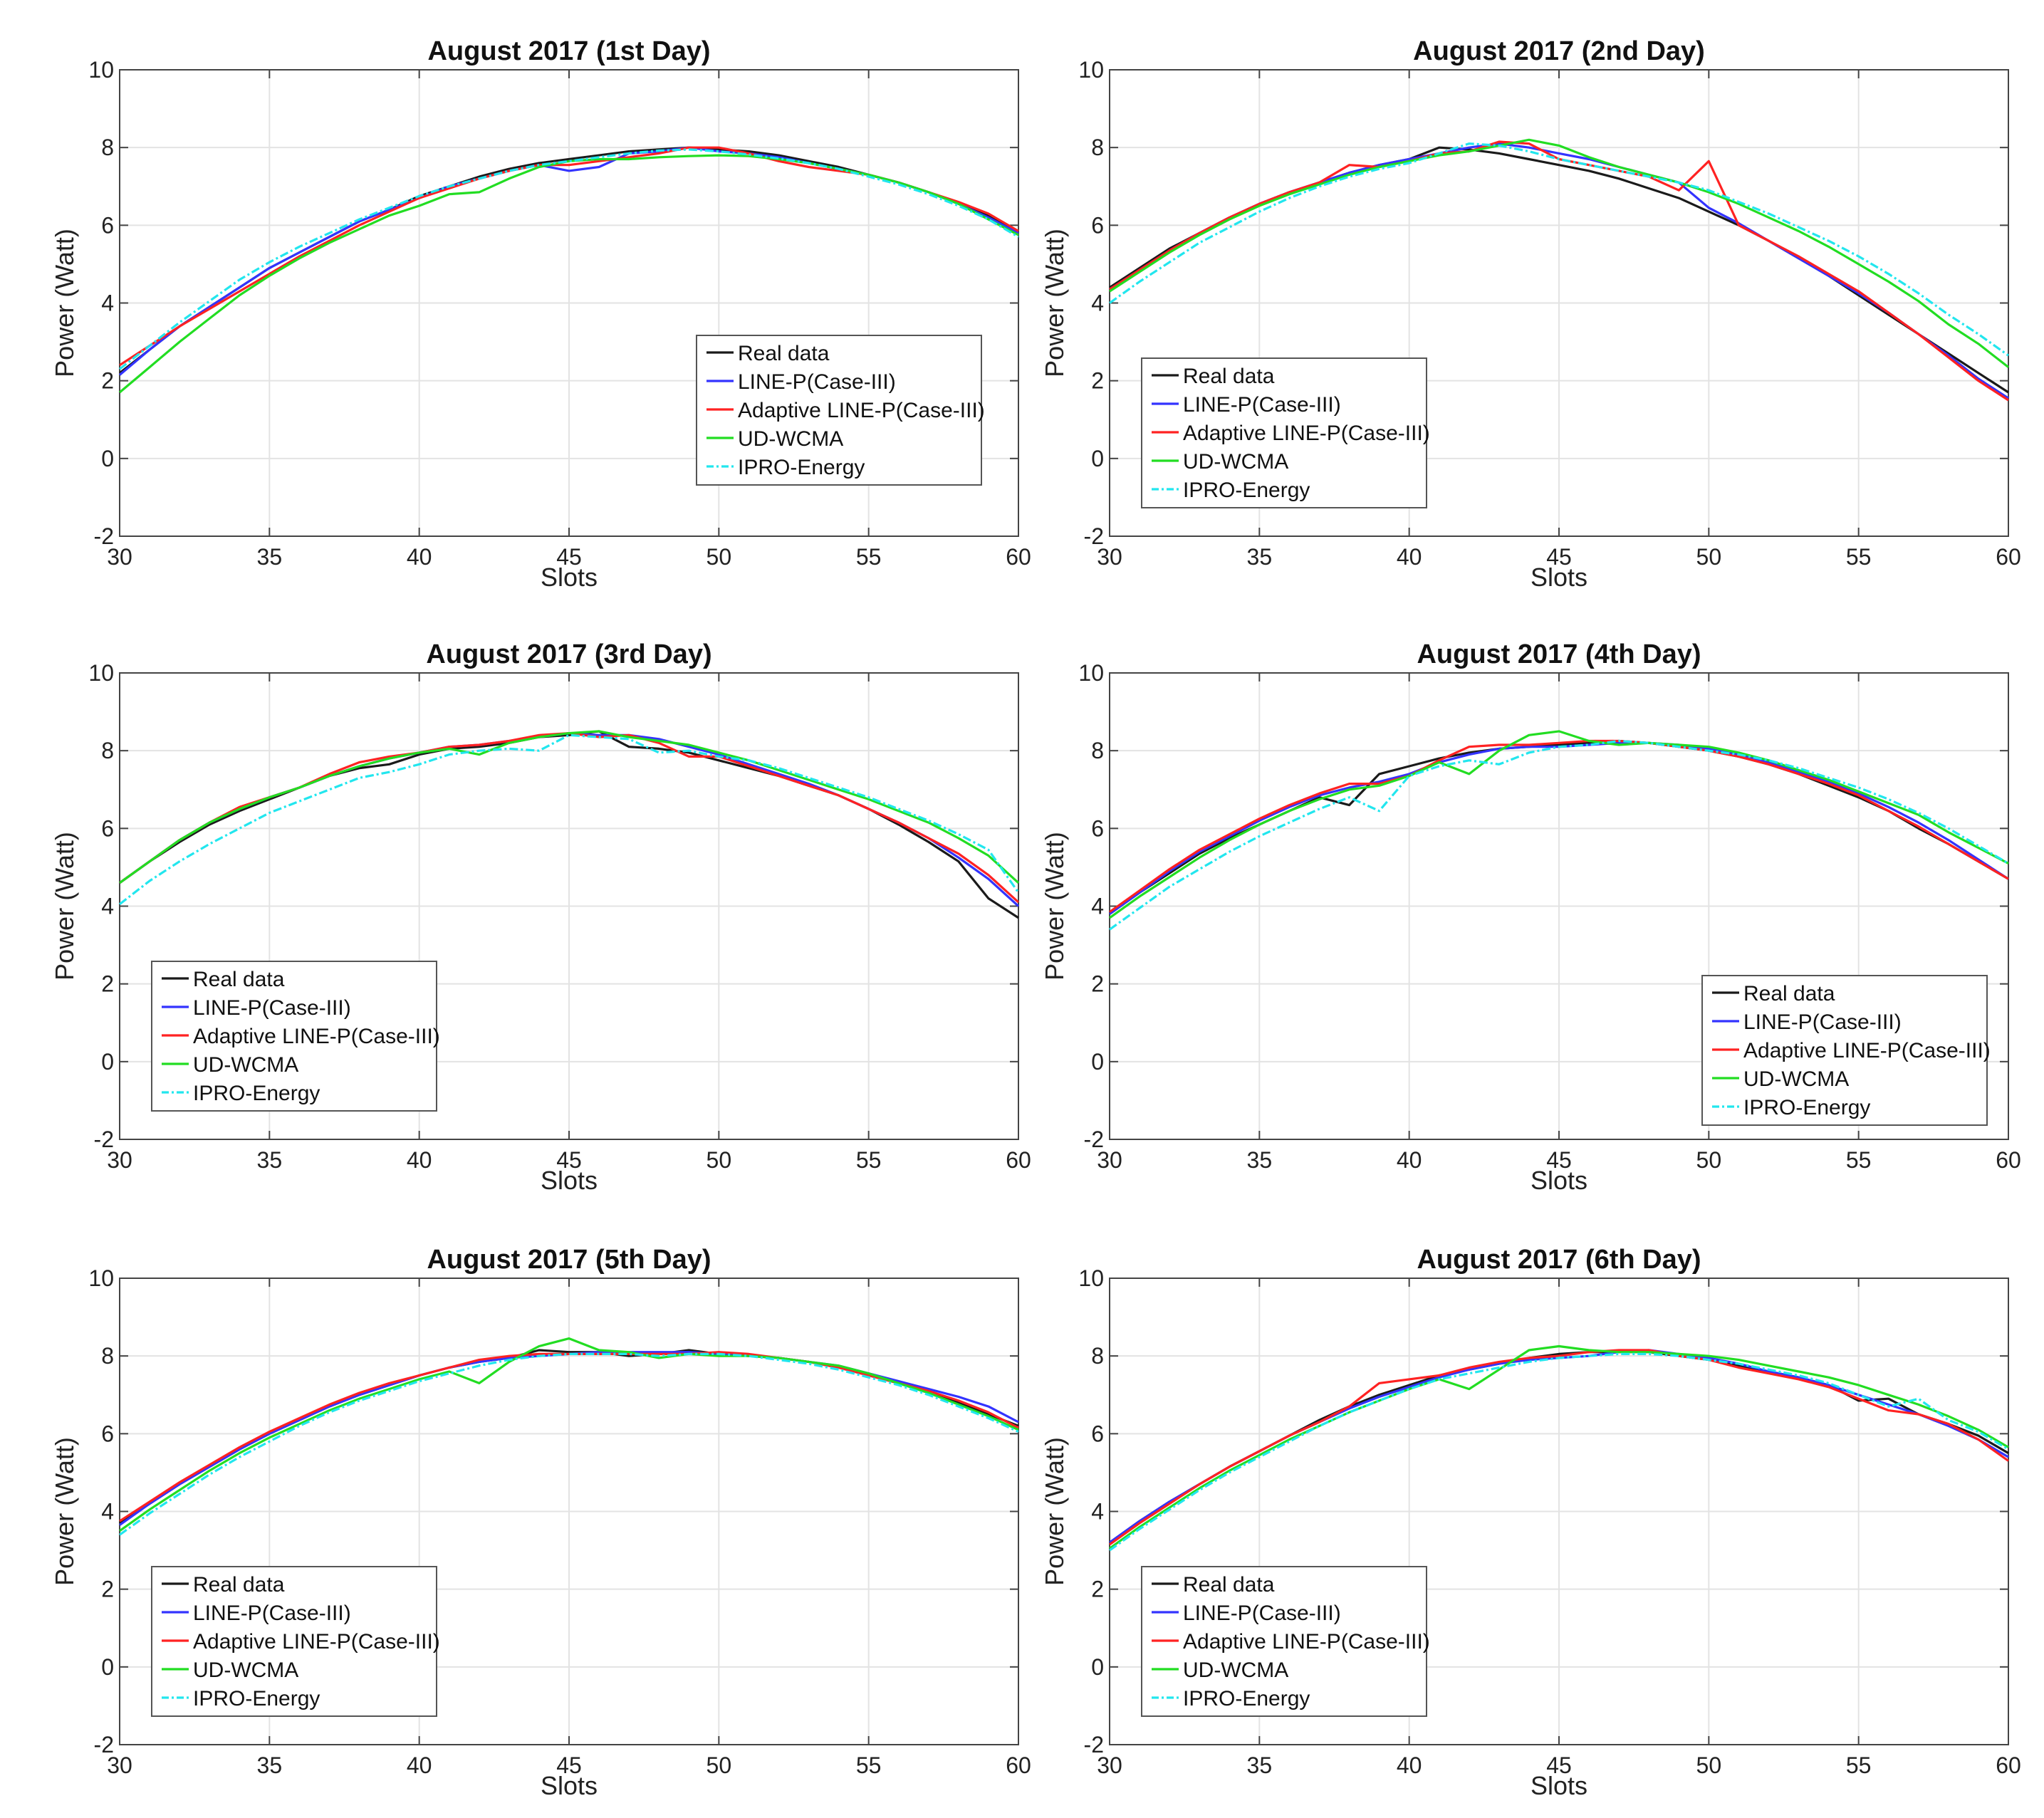  What do you see at coordinates (1559, 654) in the screenshot?
I see `chart-title: August 2017 (4th Day)` at bounding box center [1559, 654].